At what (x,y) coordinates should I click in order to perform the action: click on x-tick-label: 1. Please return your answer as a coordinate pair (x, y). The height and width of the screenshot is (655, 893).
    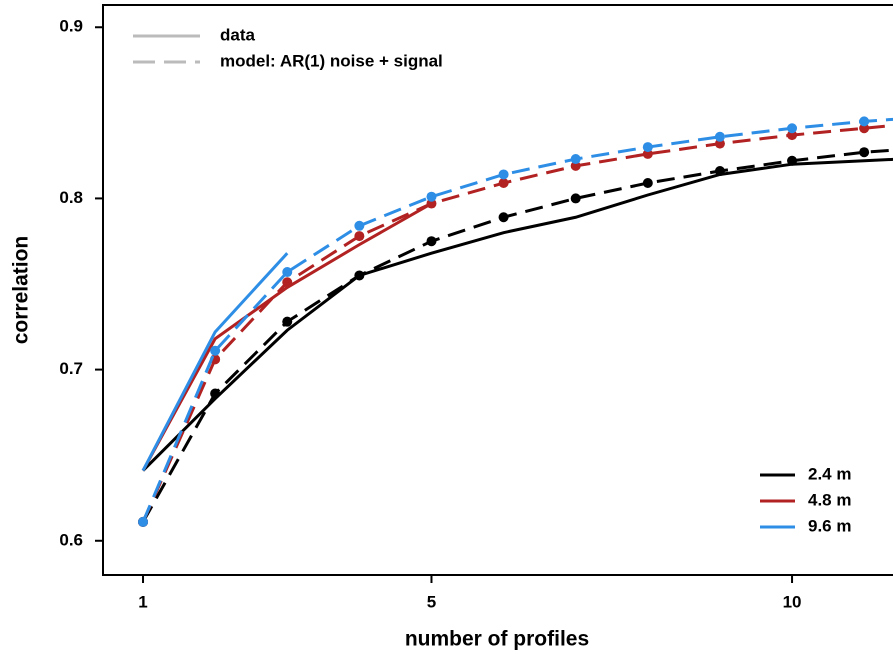
    Looking at the image, I should click on (142, 601).